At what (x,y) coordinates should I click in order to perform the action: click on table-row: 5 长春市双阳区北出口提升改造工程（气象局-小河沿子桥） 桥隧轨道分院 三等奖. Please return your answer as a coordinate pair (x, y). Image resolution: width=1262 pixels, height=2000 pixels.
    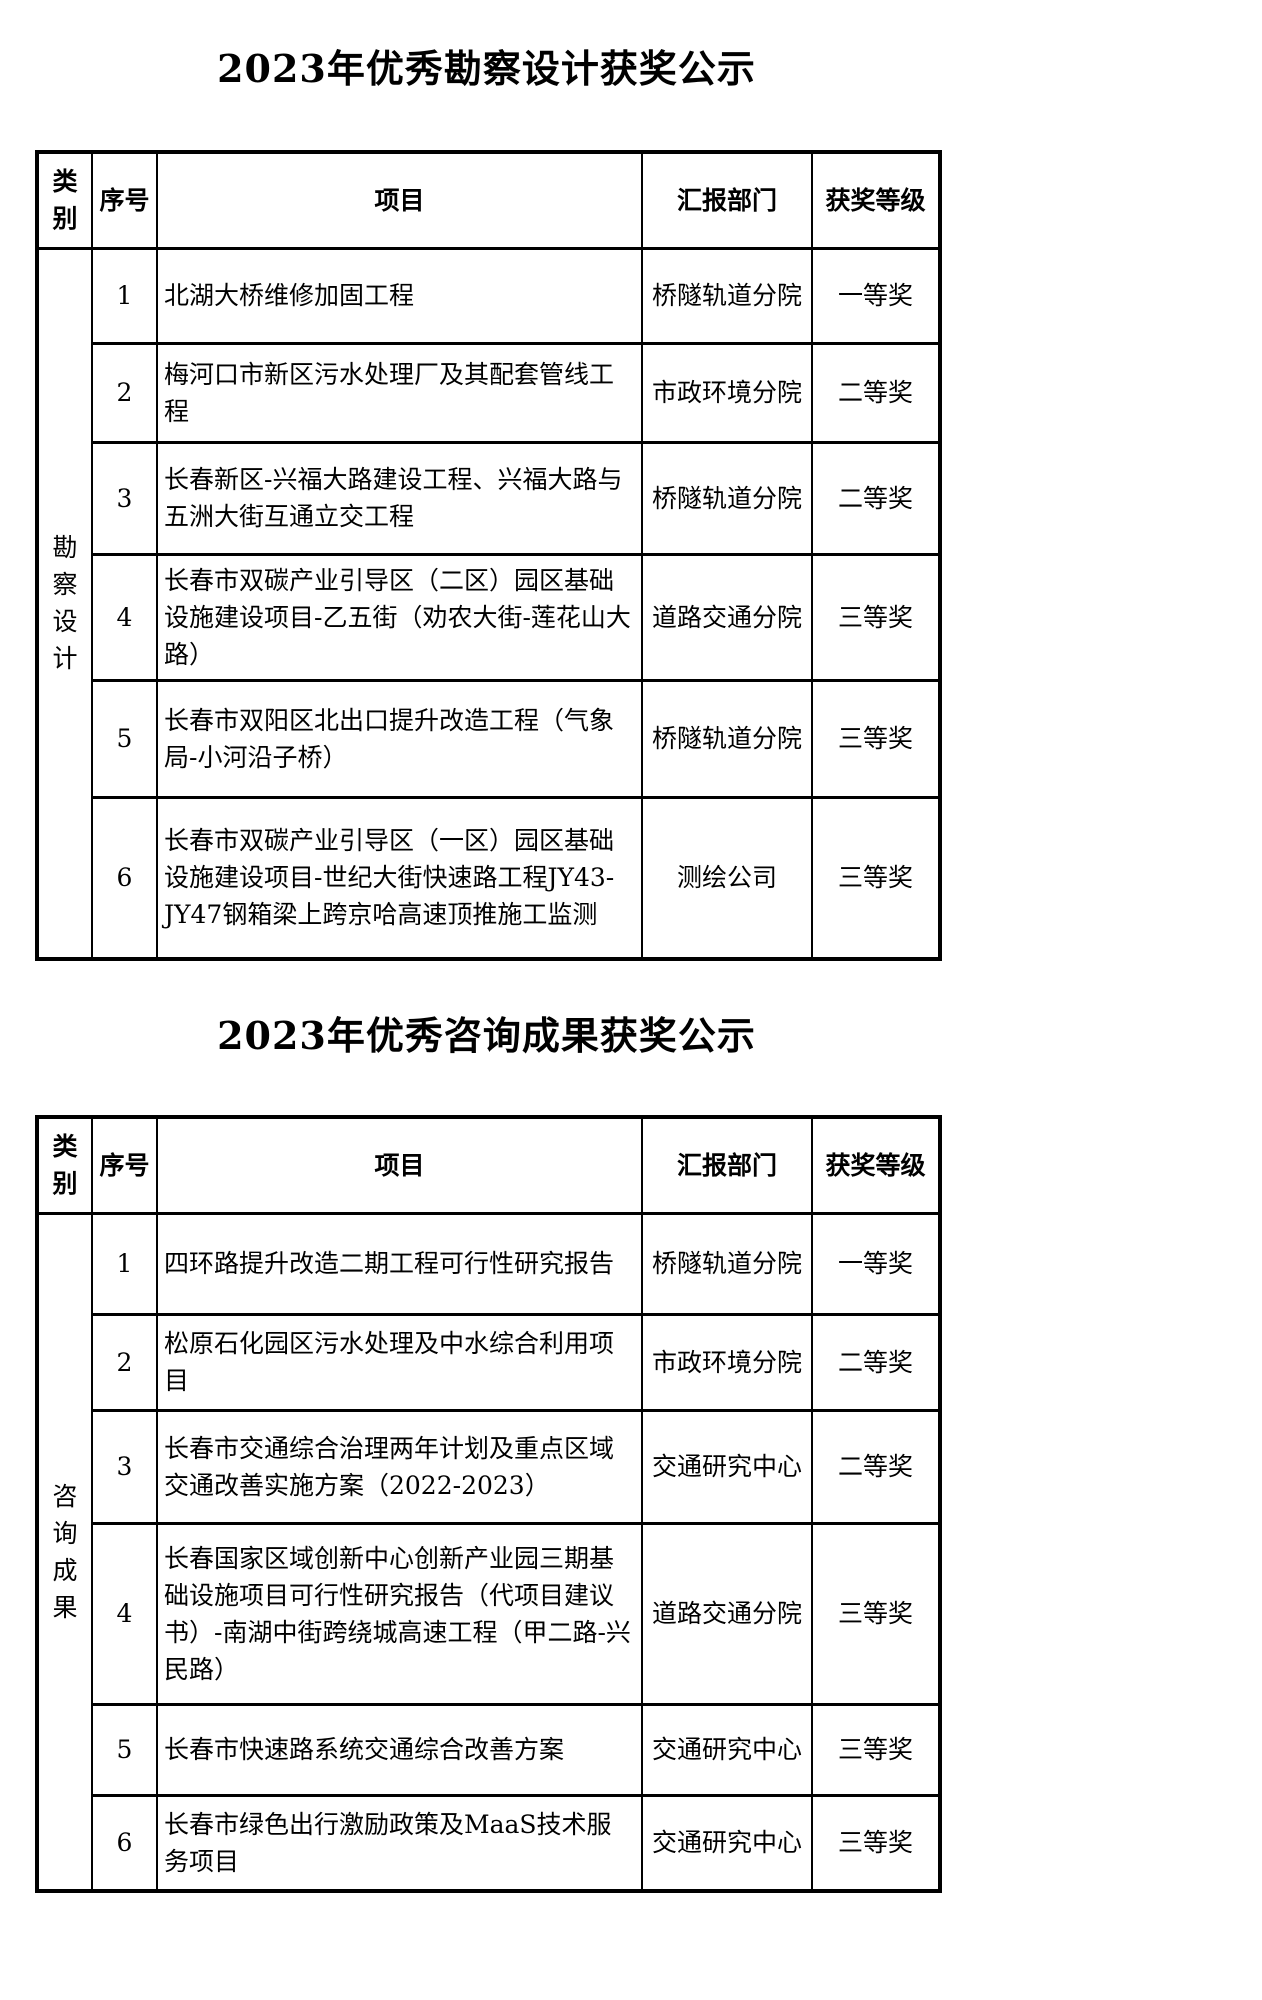
    Looking at the image, I should click on (489, 738).